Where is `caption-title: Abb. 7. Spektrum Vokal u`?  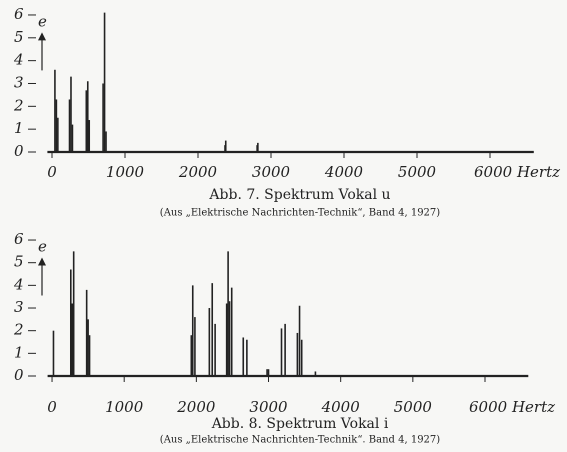
caption-title: Abb. 7. Spektrum Vokal u is located at coordinates (299, 195).